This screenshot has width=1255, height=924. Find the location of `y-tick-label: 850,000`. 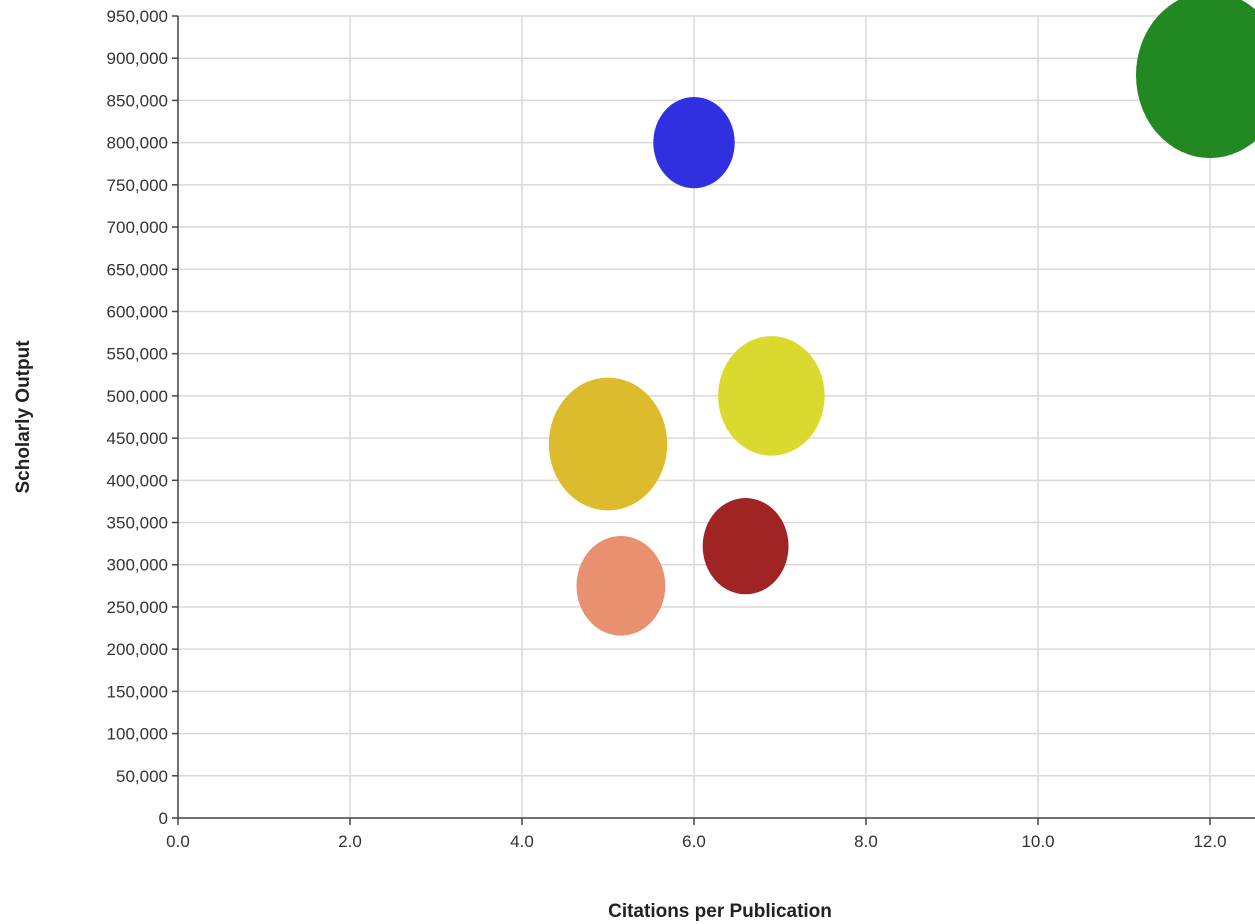

y-tick-label: 850,000 is located at coordinates (137, 100).